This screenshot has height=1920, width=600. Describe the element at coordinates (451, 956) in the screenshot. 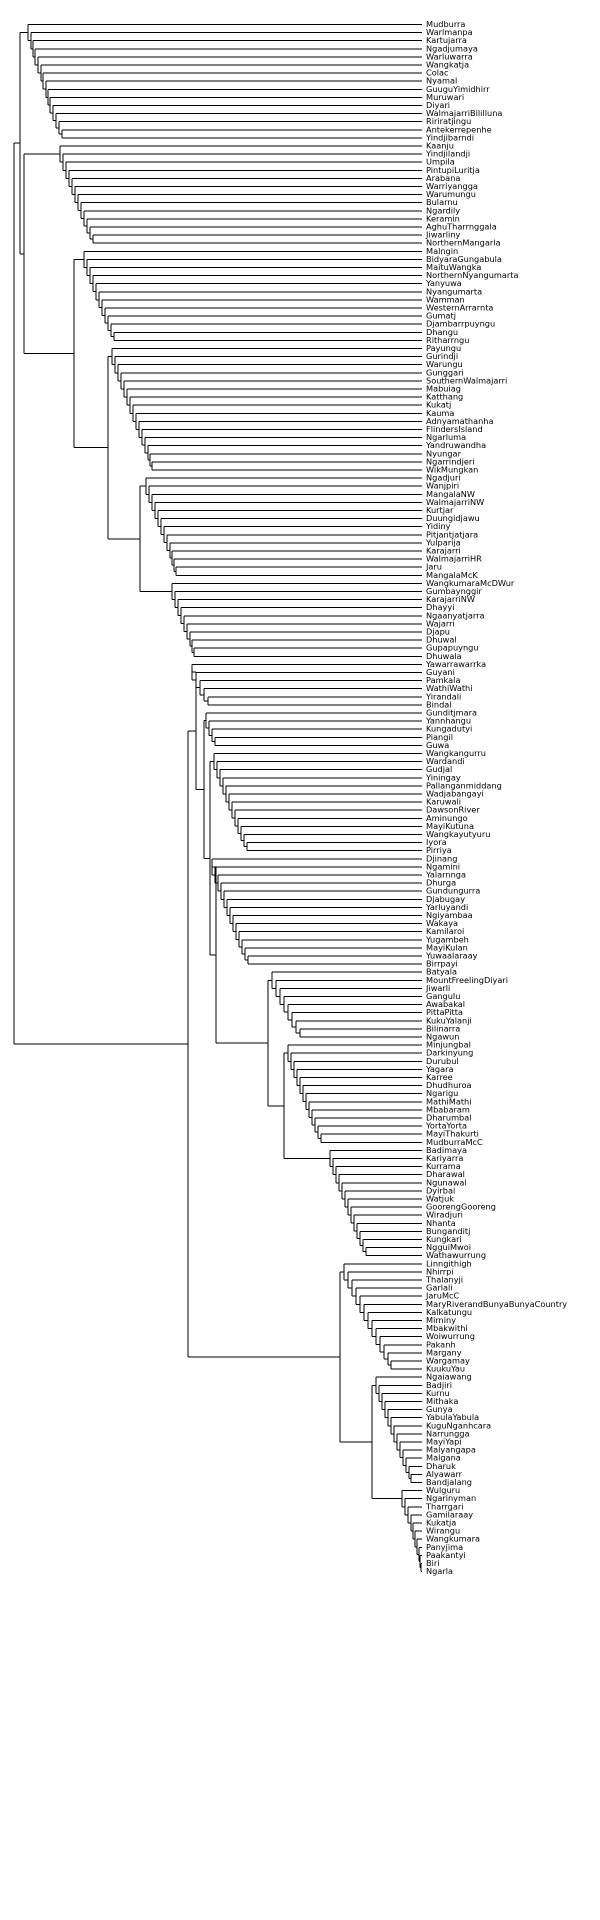

I see `tip-label: Yuwaalaraay` at that location.